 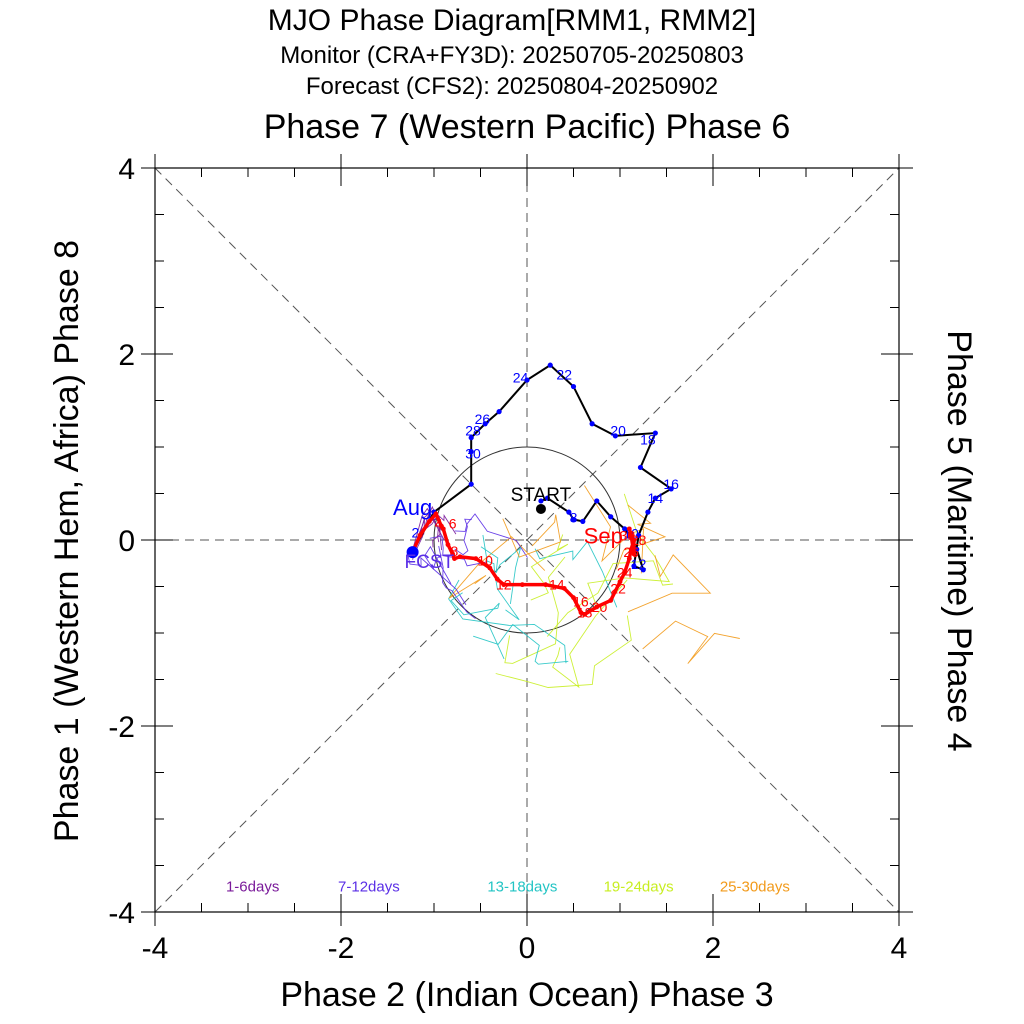 I want to click on x-tick-label: 0, so click(x=527, y=948).